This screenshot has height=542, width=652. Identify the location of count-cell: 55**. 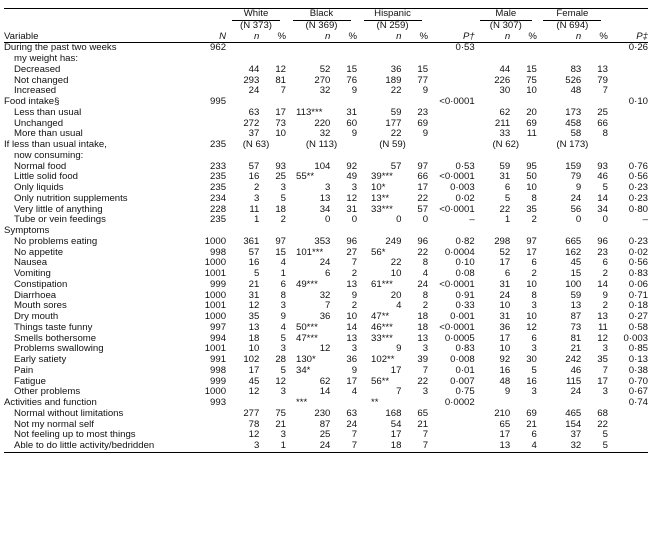
(305, 177).